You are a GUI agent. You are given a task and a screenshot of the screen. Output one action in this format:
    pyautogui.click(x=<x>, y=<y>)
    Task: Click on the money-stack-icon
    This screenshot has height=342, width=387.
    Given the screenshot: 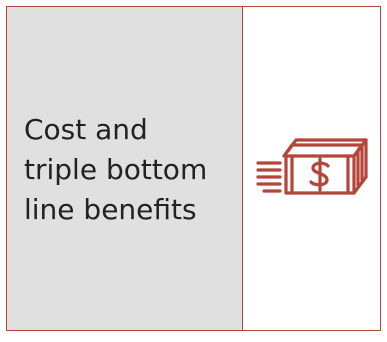 What is the action you would take?
    pyautogui.click(x=312, y=166)
    